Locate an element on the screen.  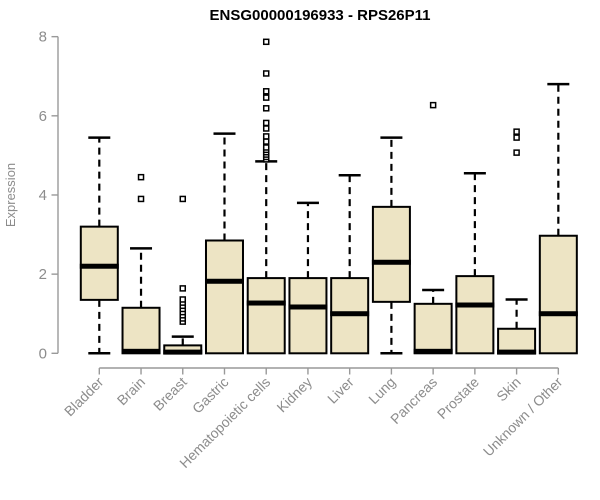
x-tick-label-kidney: Kidney is located at coordinates (294, 395).